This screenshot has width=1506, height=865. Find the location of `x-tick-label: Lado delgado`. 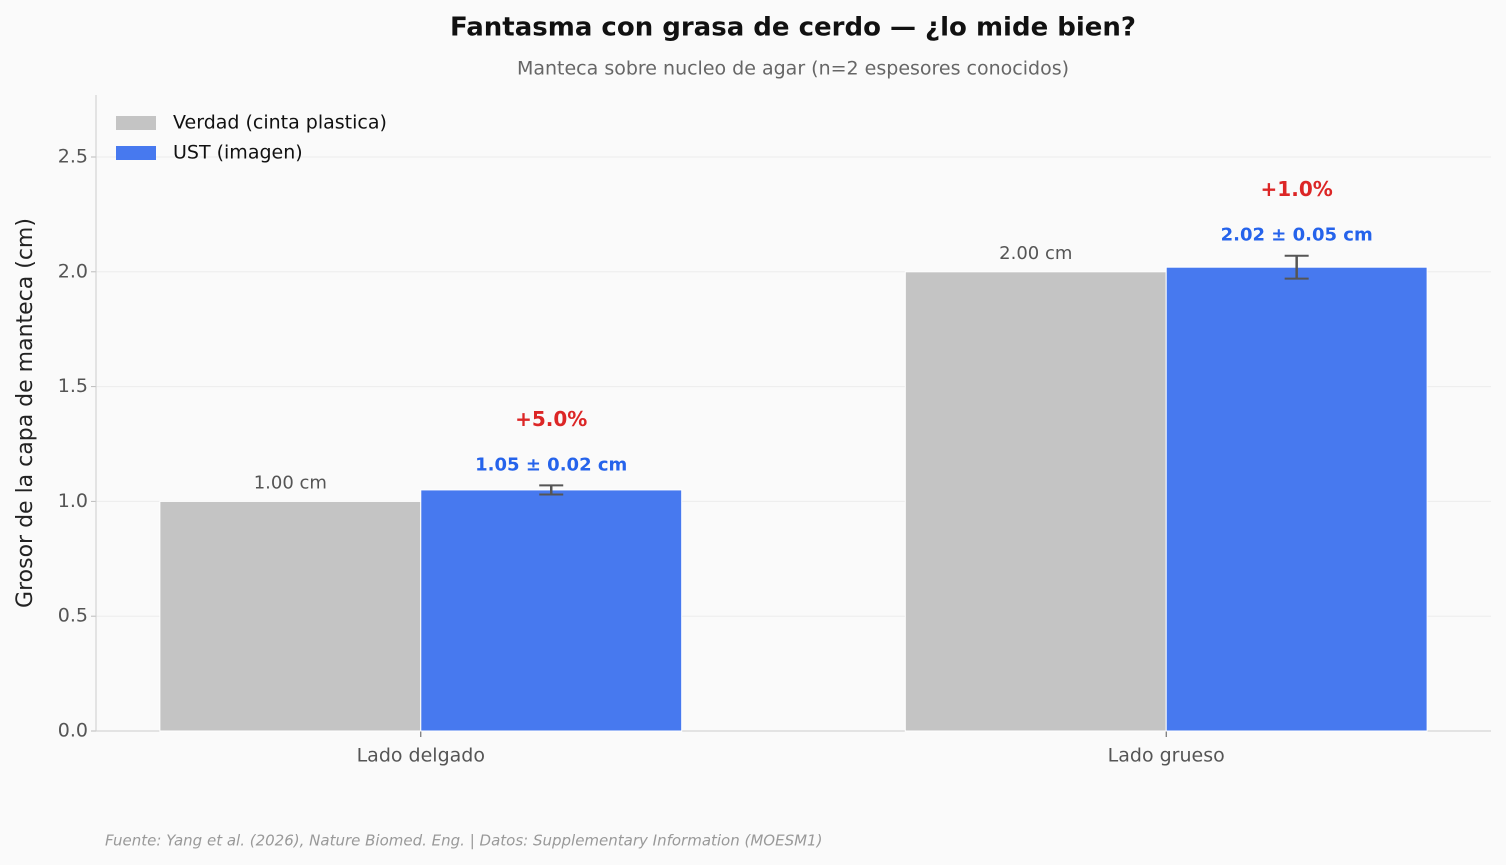

x-tick-label: Lado delgado is located at coordinates (421, 756).